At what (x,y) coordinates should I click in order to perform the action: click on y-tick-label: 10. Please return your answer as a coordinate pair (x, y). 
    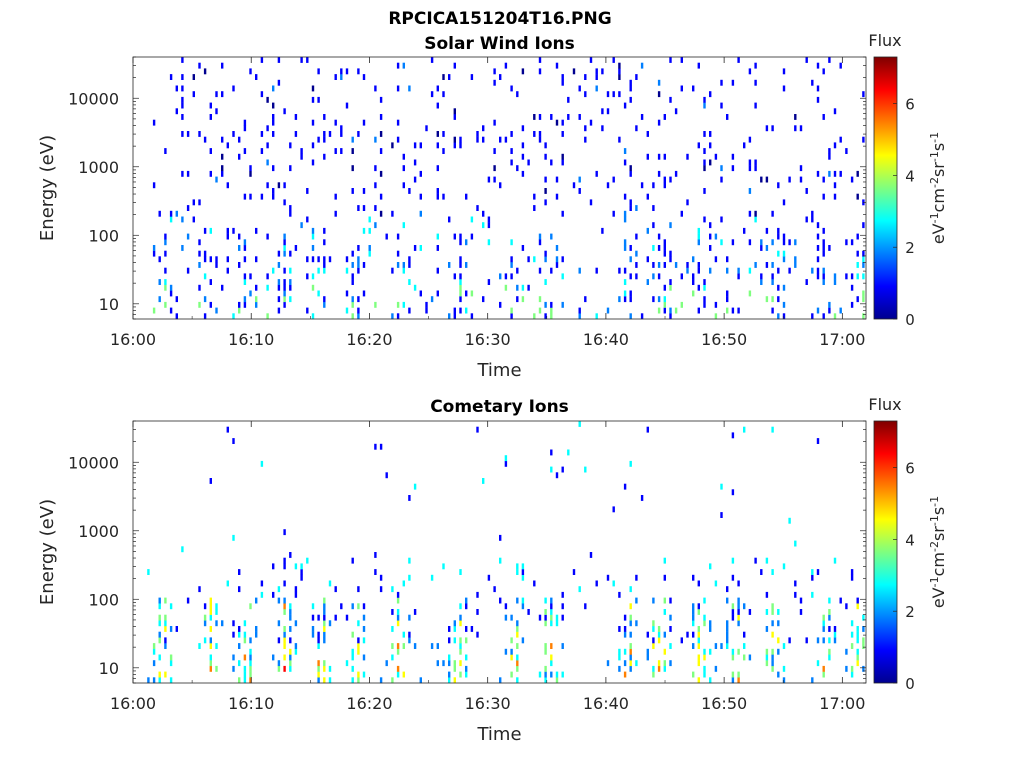
    Looking at the image, I should click on (109, 304).